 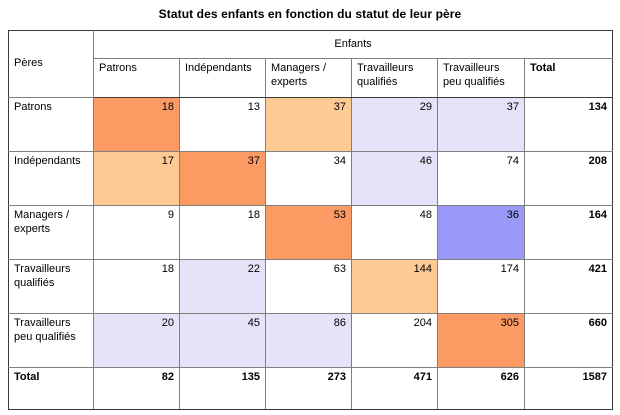 What do you see at coordinates (481, 78) in the screenshot?
I see `column-header-travailleurs-peu-qualifies: Travailleurs peu qualifiés` at bounding box center [481, 78].